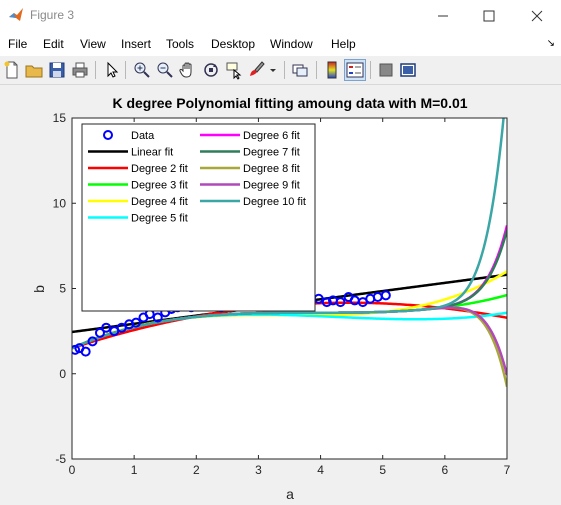 This screenshot has height=505, width=561. I want to click on legend-label: Degree 7 fit, so click(271, 153).